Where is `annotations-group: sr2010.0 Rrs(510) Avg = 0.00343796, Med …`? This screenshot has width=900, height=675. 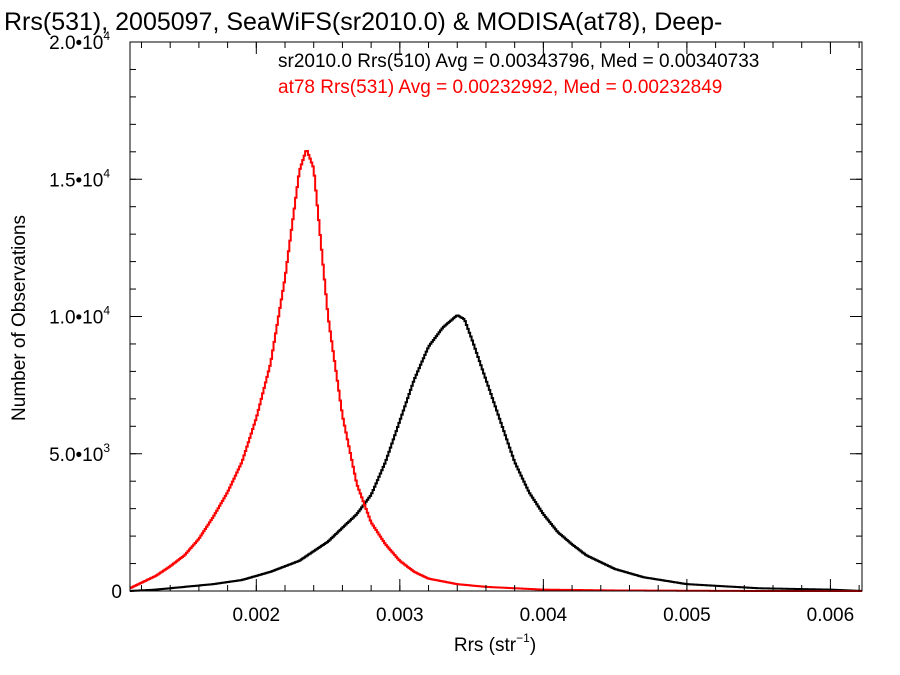
annotations-group: sr2010.0 Rrs(510) Avg = 0.00343796, Med … is located at coordinates (518, 74).